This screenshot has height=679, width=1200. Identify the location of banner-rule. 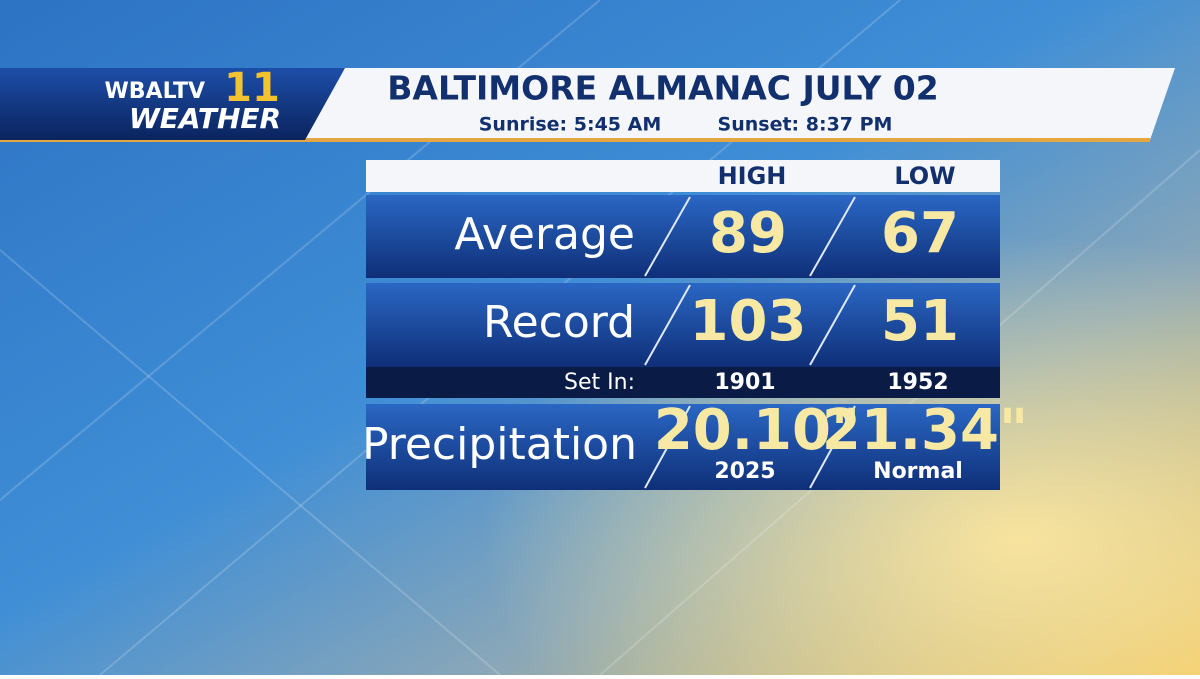
(575, 140).